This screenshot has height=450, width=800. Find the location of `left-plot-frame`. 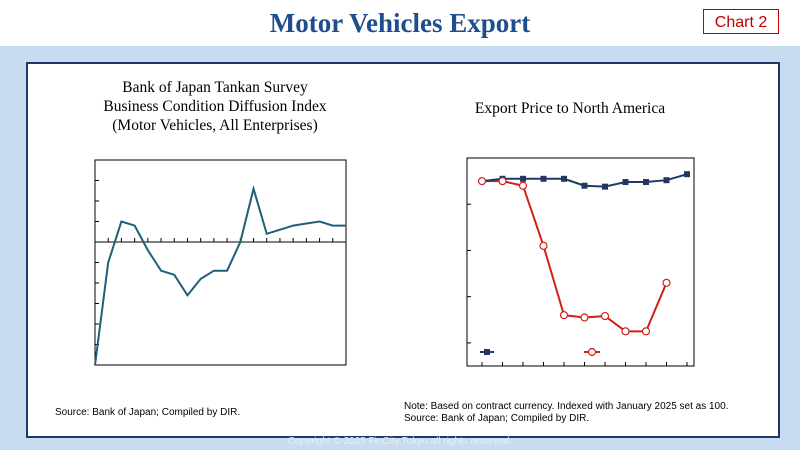

left-plot-frame is located at coordinates (220, 262).